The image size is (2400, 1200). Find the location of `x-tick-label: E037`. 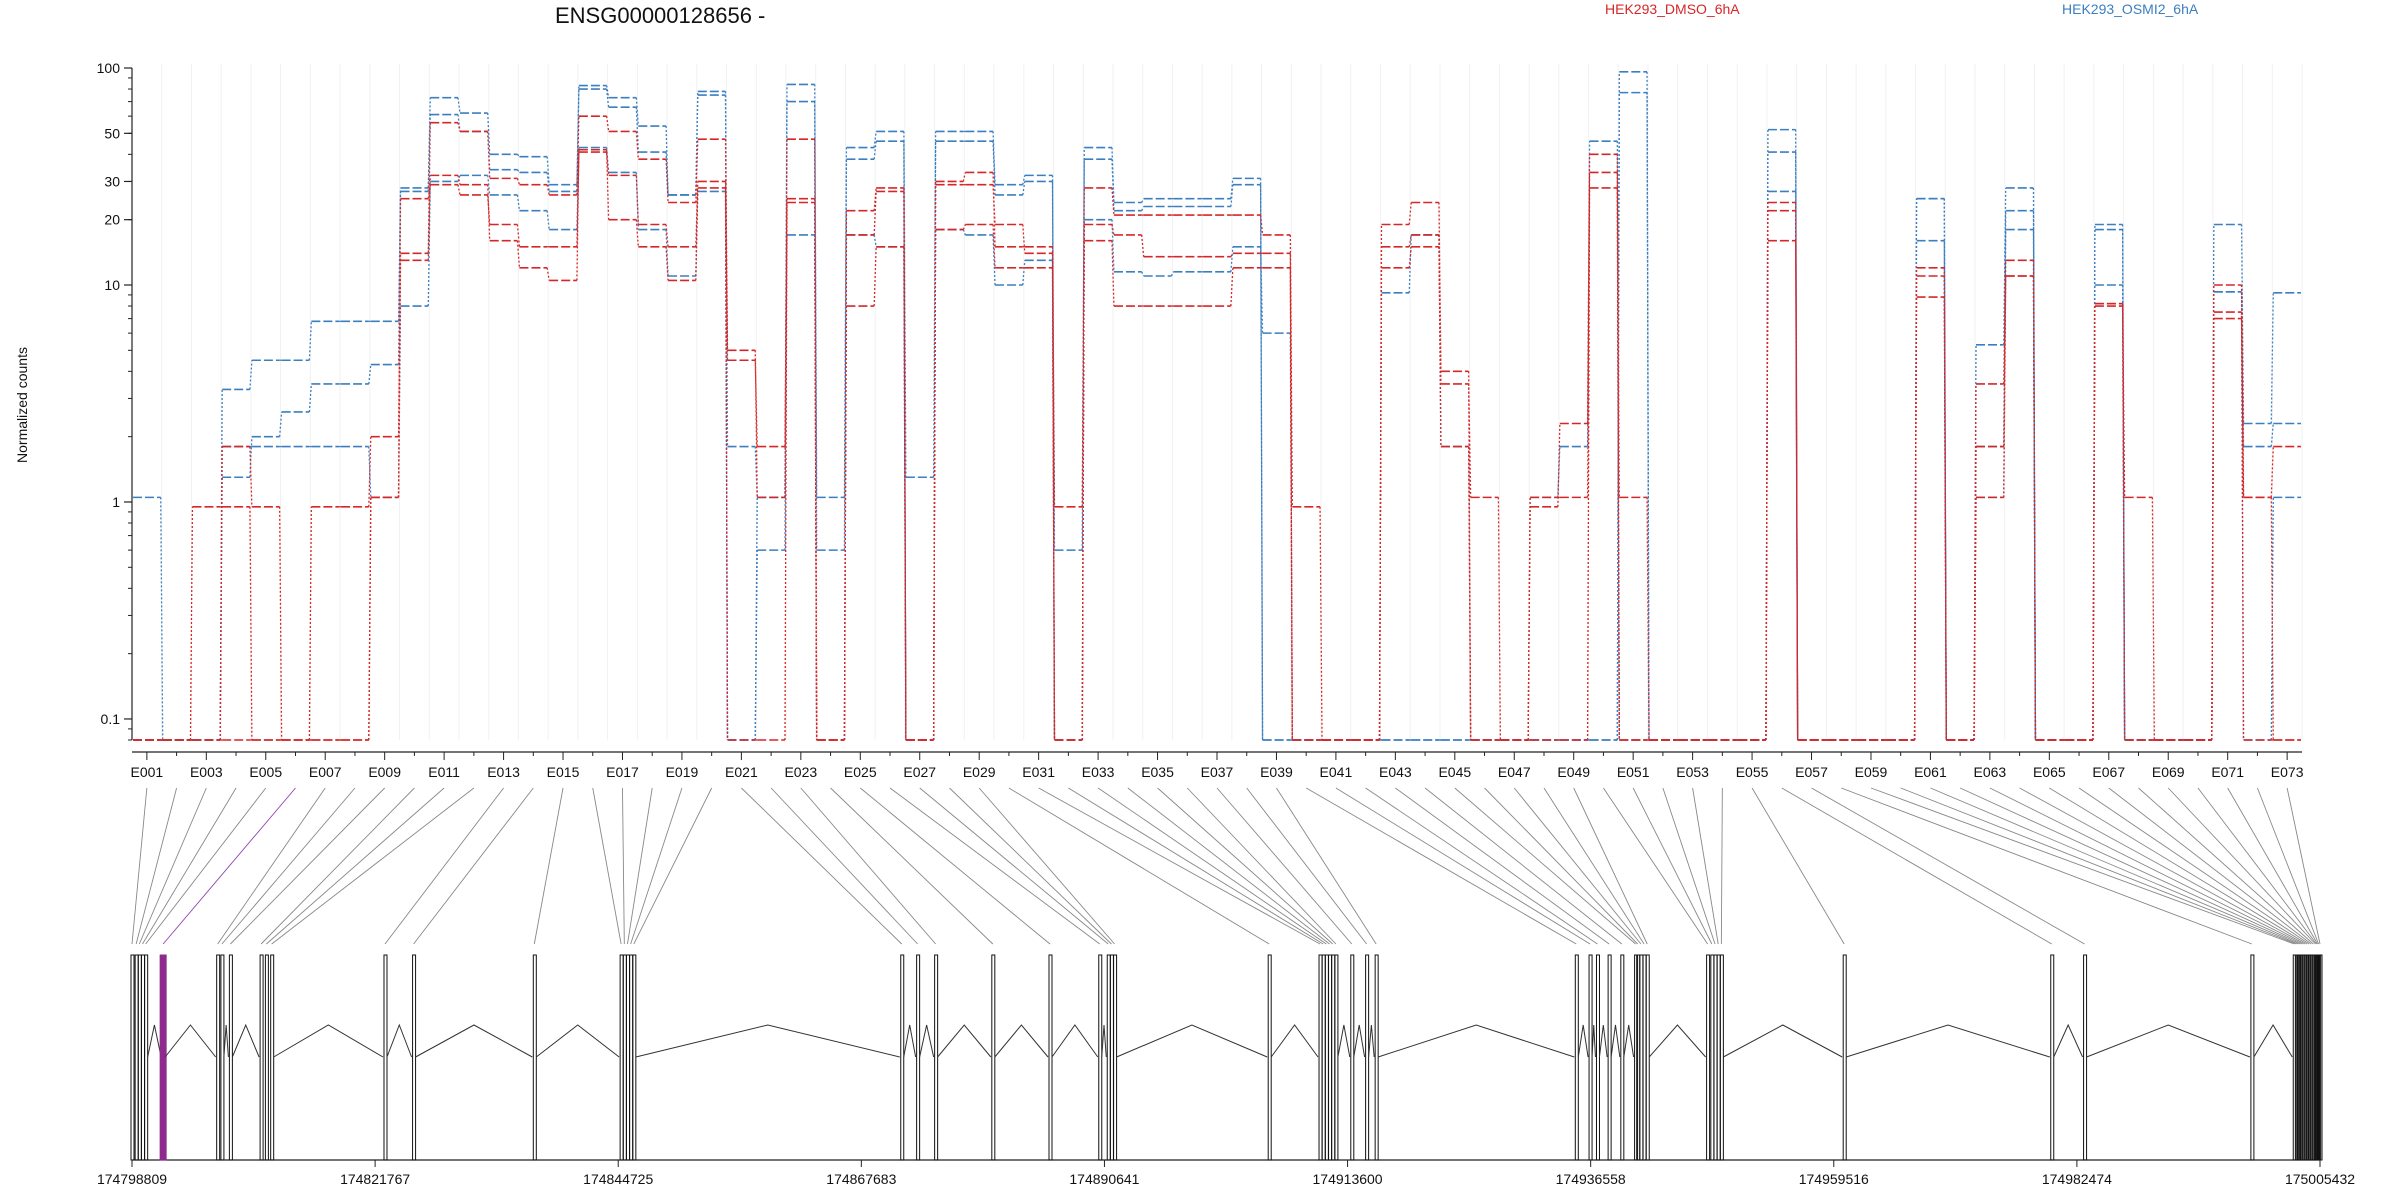

x-tick-label: E037 is located at coordinates (1217, 772).